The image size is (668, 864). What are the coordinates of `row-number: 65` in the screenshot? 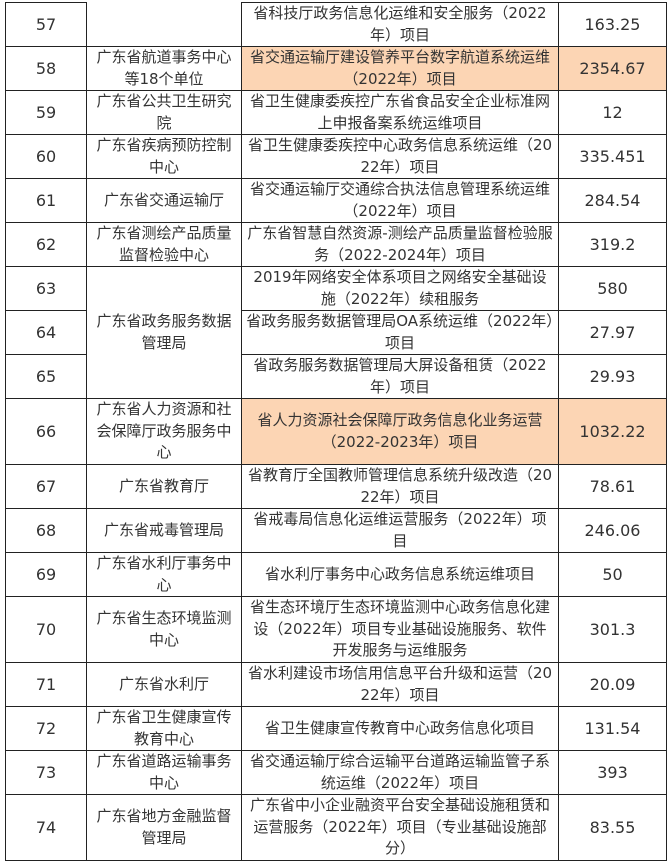 It's located at (46, 376).